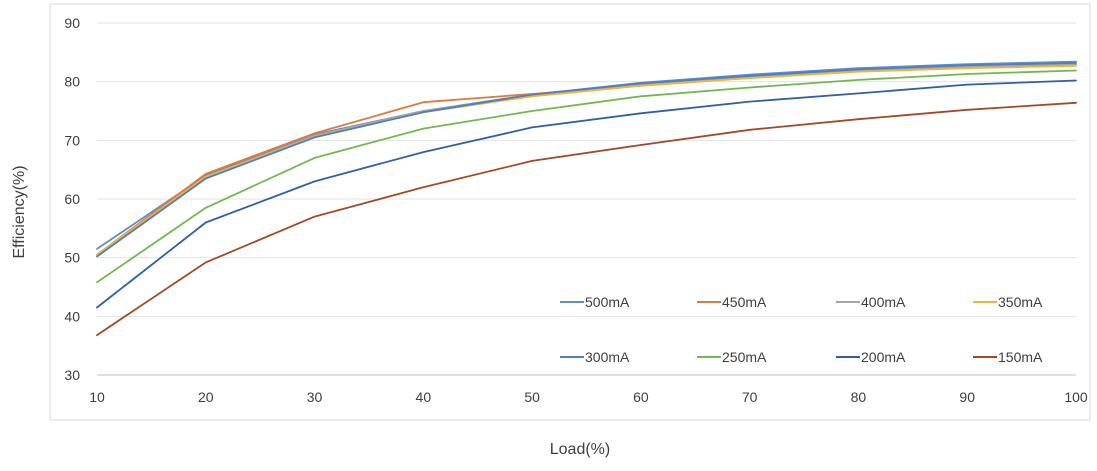 This screenshot has width=1097, height=471. Describe the element at coordinates (424, 397) in the screenshot. I see `x-tick-label: 40` at that location.